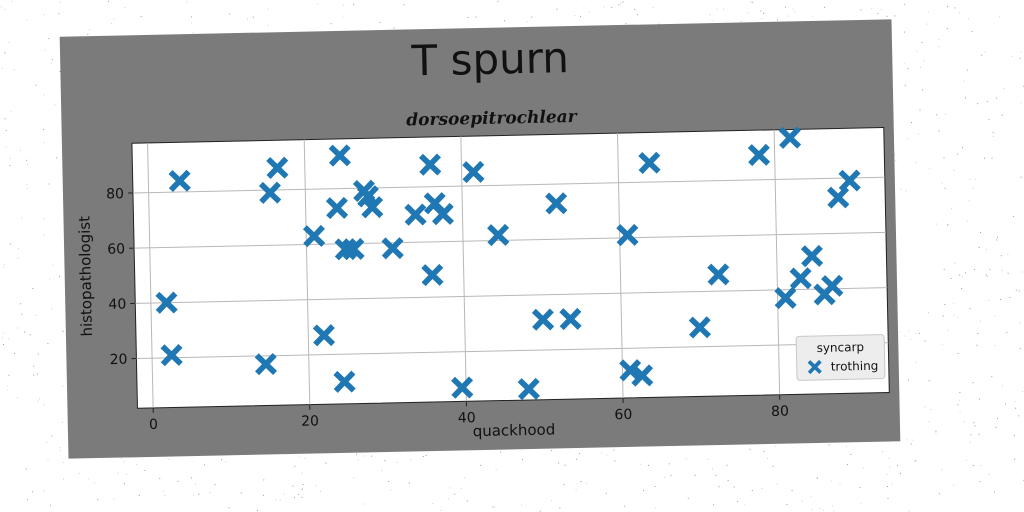  I want to click on chart-subtitle: dorsoepitrochlear, so click(492, 119).